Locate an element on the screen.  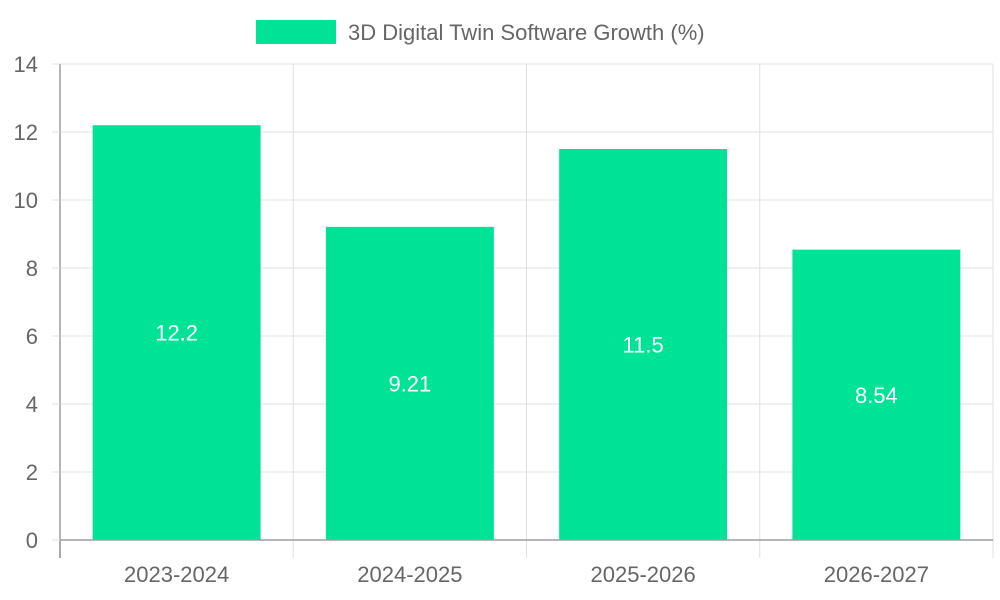
data-label: 12.2 is located at coordinates (176, 333).